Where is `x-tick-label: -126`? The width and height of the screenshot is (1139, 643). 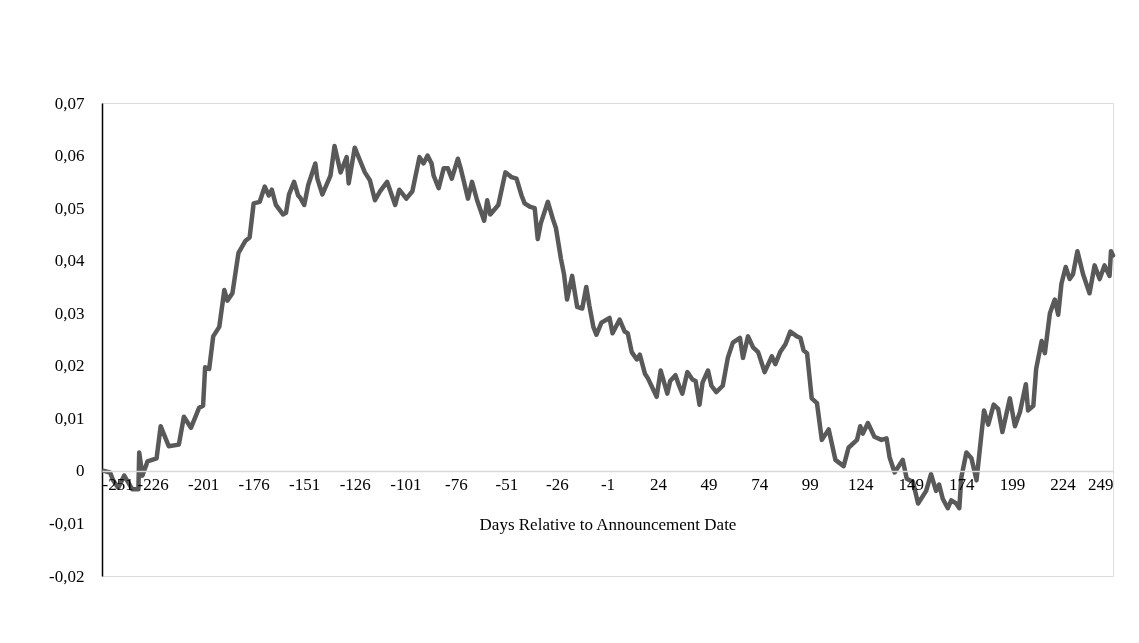 x-tick-label: -126 is located at coordinates (355, 485).